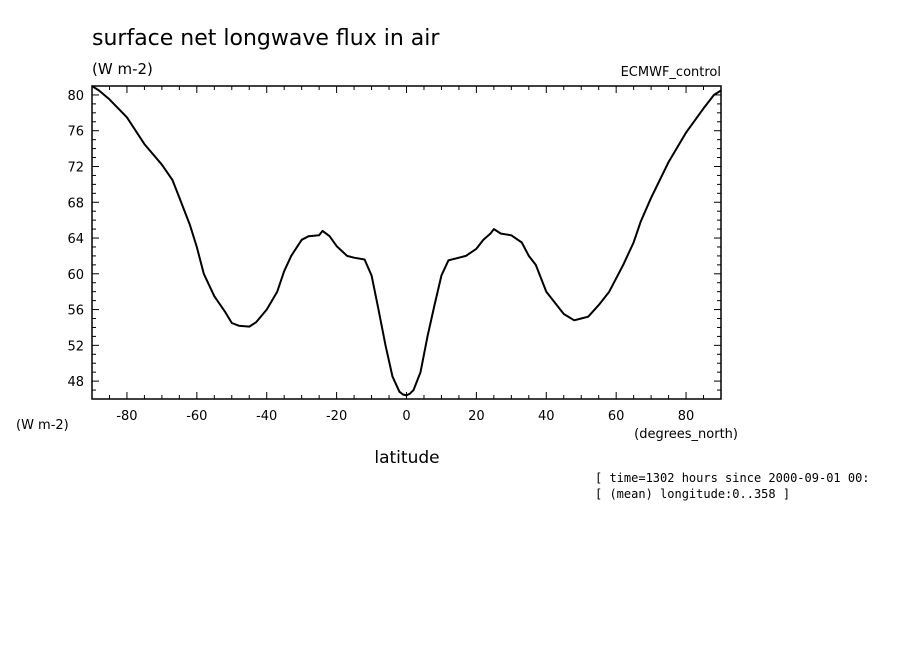 The width and height of the screenshot is (904, 654). I want to click on units-label: (W m-2), so click(122, 69).